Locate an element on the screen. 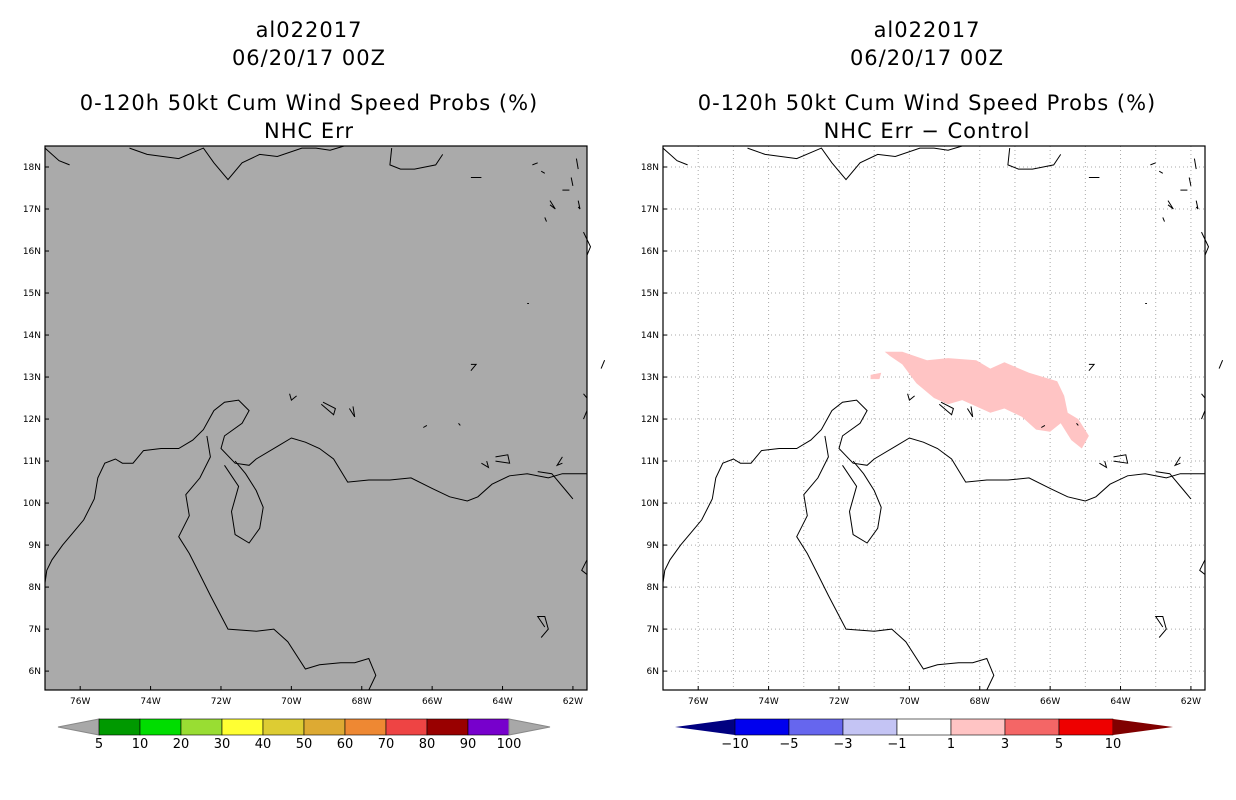 The image size is (1236, 800). y-tick-label: 9N is located at coordinates (653, 546).